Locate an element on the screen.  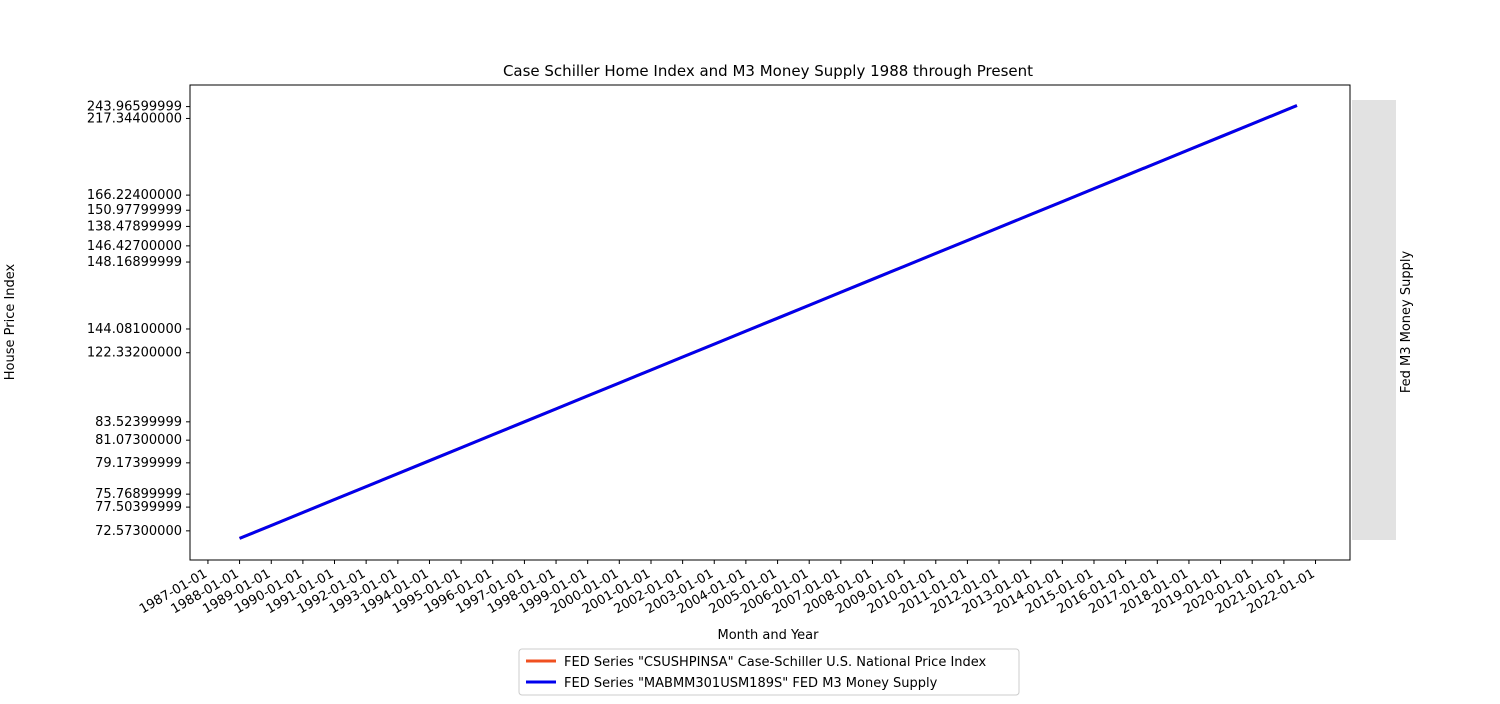
y-tick-label: 166.22400000 is located at coordinates (134, 195).